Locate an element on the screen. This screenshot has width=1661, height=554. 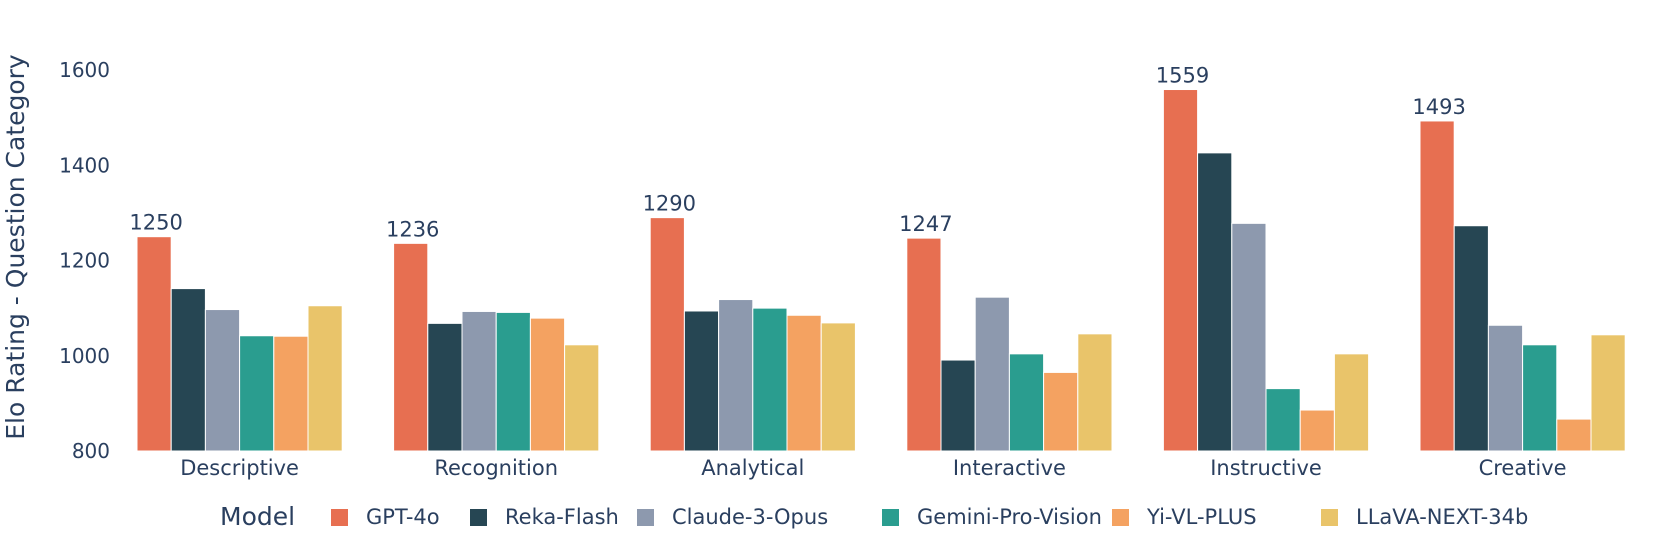
legend-swatch-llava-next-34b is located at coordinates (1329, 517).